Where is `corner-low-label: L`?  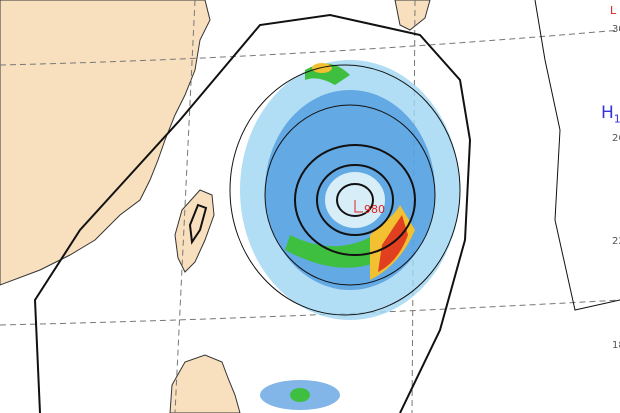 corner-low-label: L is located at coordinates (613, 10).